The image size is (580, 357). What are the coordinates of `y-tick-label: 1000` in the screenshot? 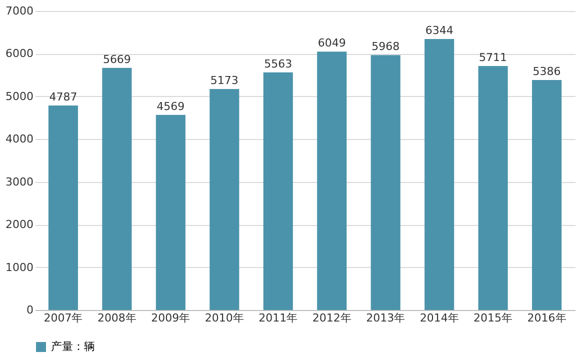 It's located at (20, 267).